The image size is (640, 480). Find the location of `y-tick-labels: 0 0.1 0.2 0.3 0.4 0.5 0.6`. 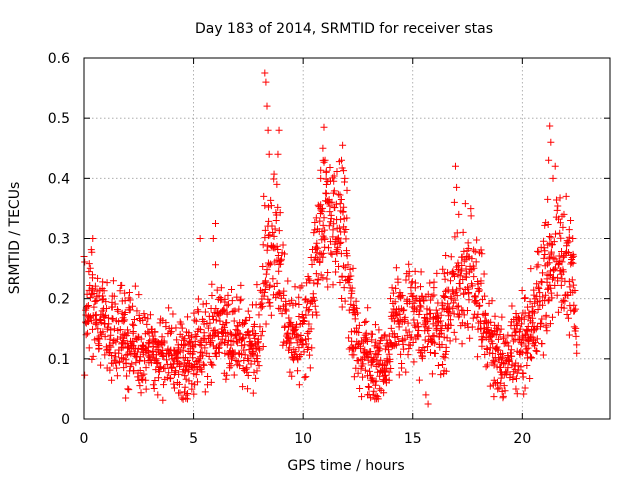

y-tick-labels: 0 0.1 0.2 0.3 0.4 0.5 0.6 is located at coordinates (59, 239).